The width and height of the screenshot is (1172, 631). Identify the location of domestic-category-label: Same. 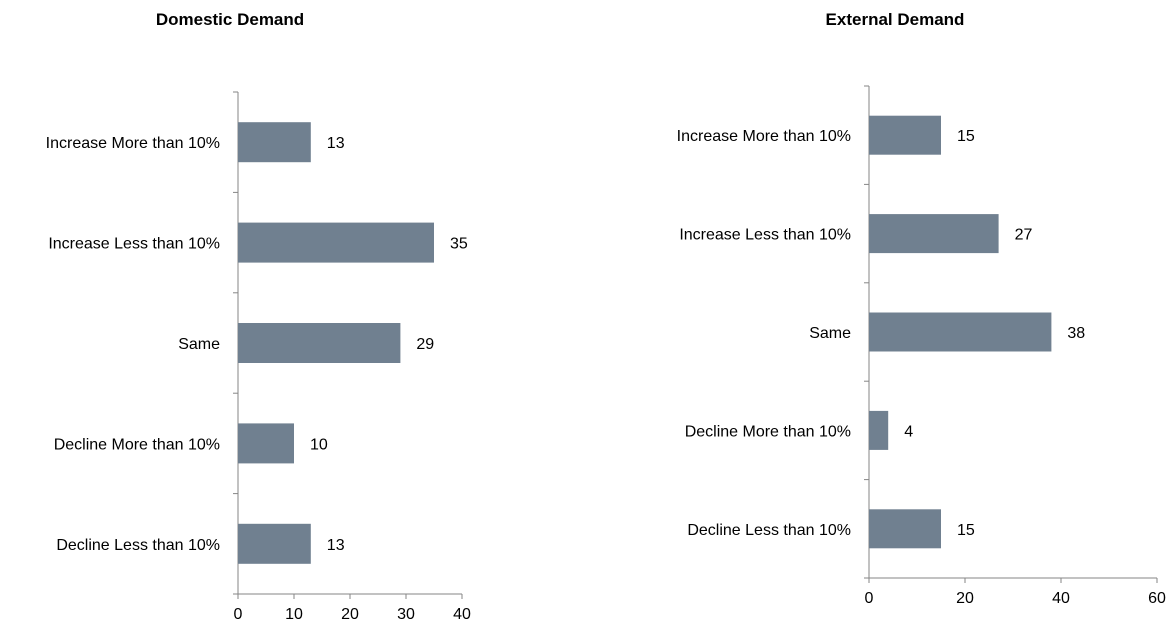
(199, 344).